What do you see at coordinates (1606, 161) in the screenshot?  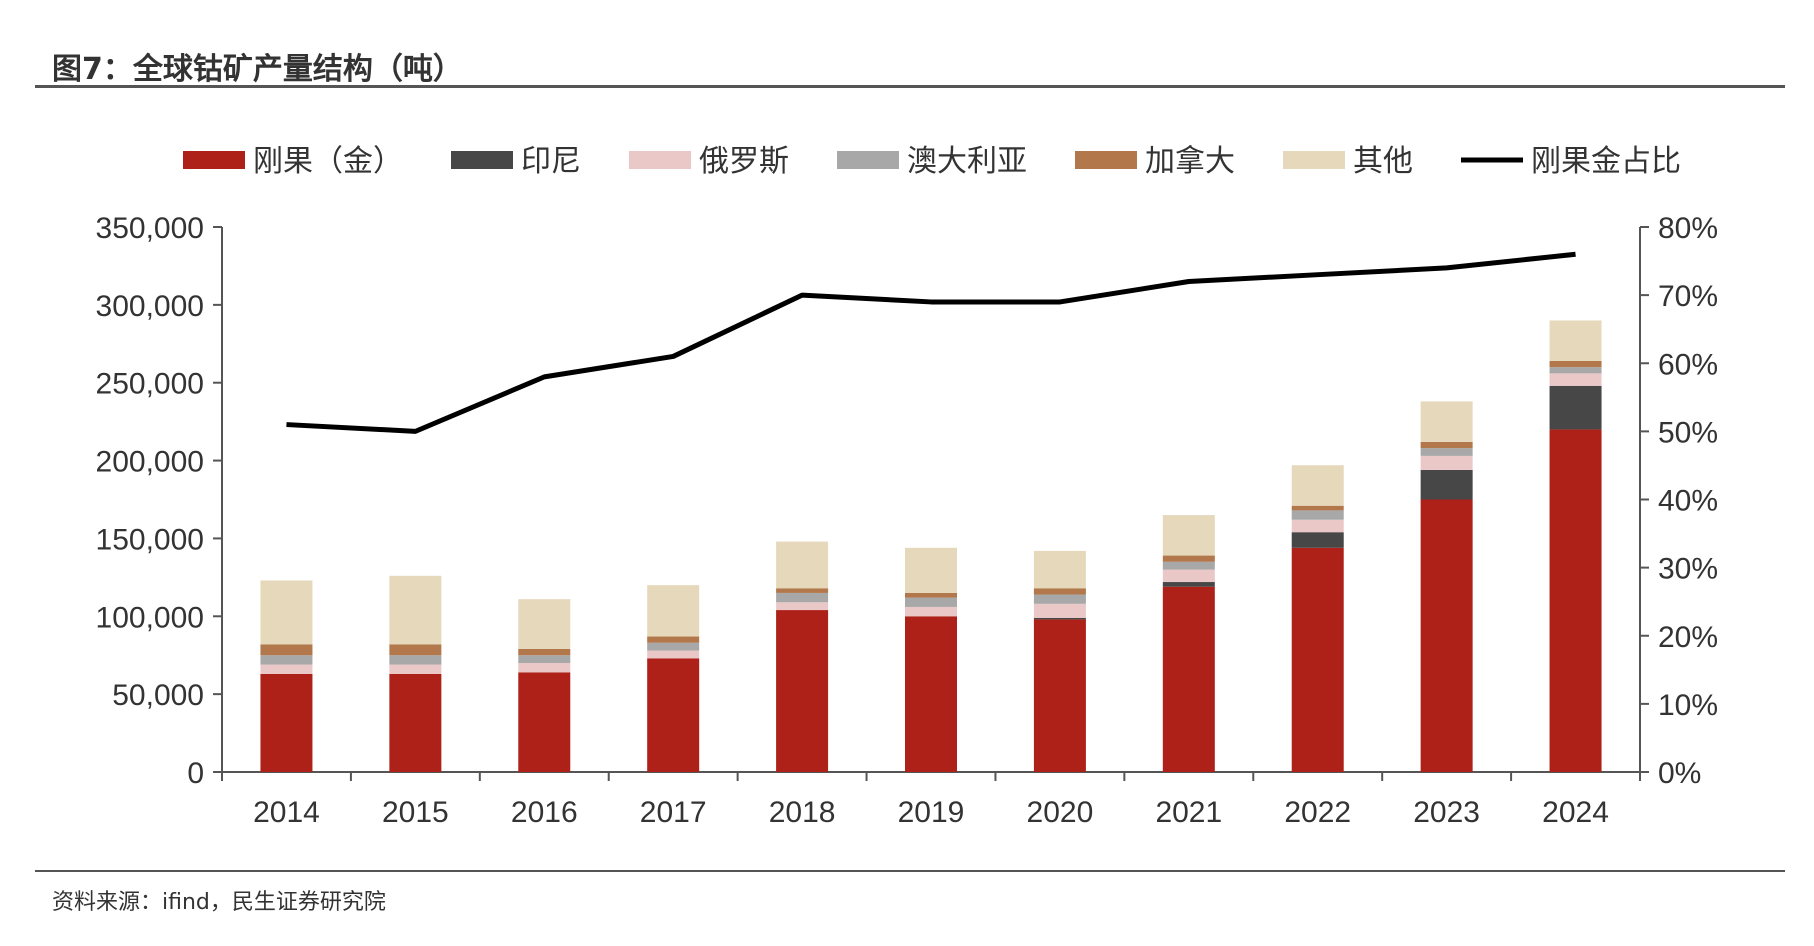 I see `legend-label-6: 刚果金占比` at bounding box center [1606, 161].